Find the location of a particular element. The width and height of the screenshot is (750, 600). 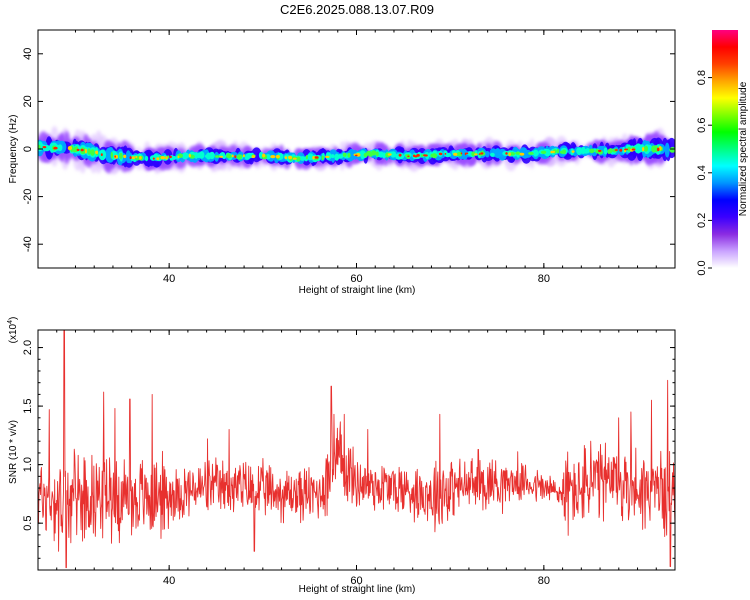

spectrogram-y-tick-label: 20 is located at coordinates (28, 101).